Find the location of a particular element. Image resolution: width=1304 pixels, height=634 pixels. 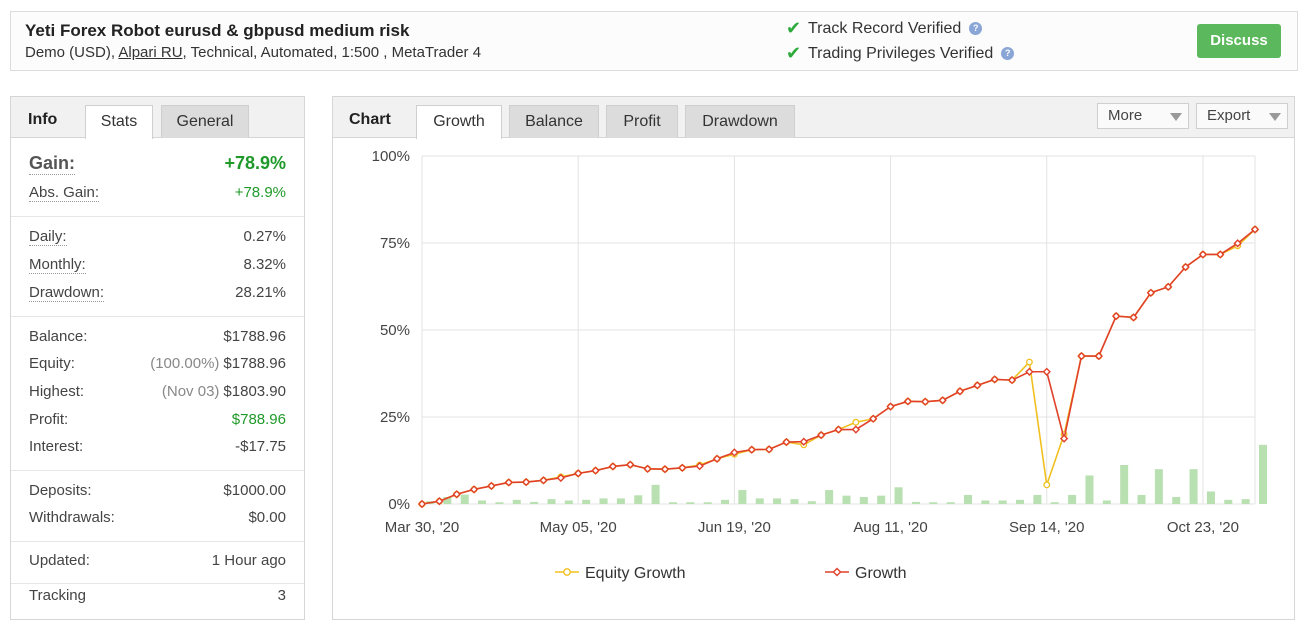

withdrawals-value: $0.00 is located at coordinates (267, 517).